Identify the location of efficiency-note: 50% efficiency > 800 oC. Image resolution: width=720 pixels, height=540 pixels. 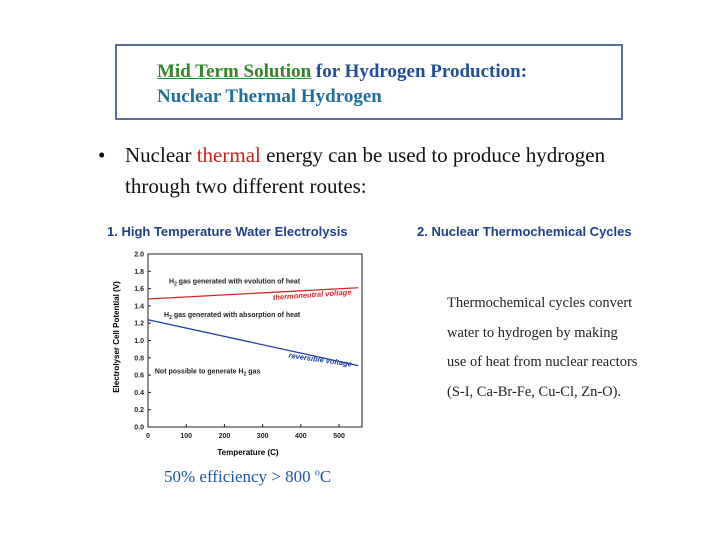
(247, 477).